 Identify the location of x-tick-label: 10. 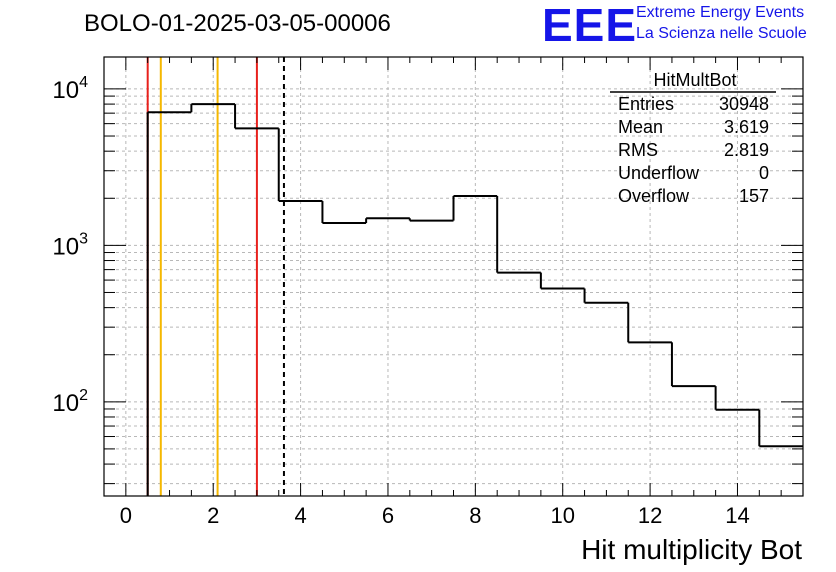
(562, 515).